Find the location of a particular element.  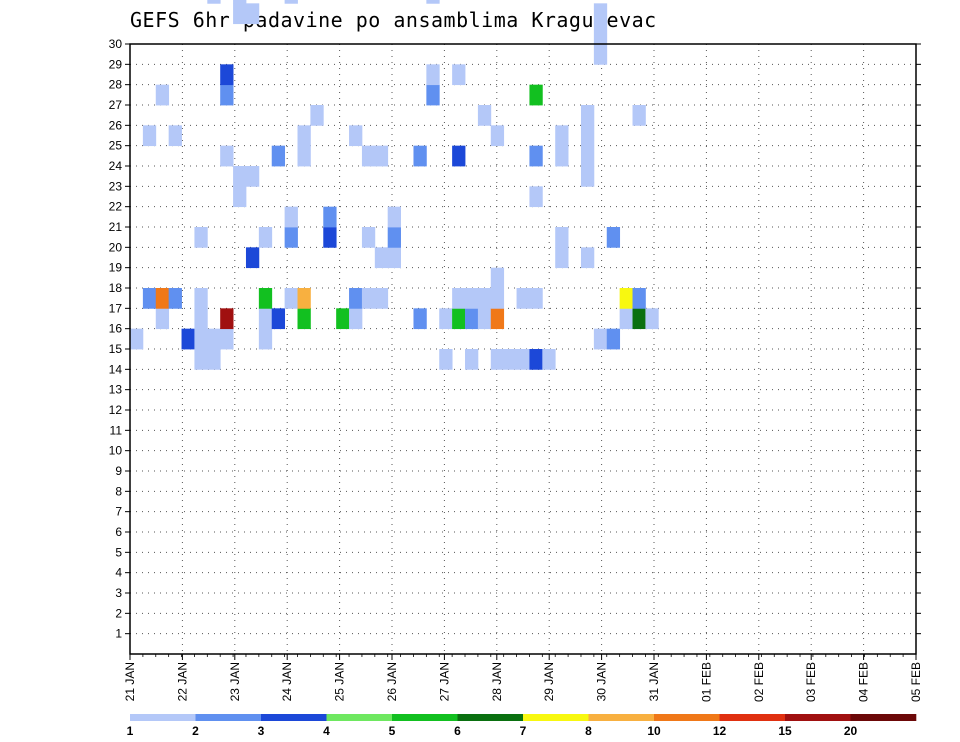

colorbar-label: 15 is located at coordinates (785, 731).